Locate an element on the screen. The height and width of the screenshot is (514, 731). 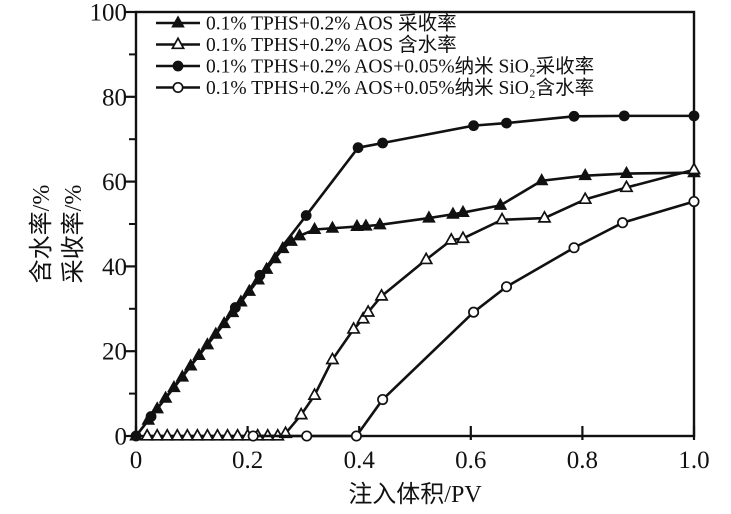
y-axis-tick-label: 40 is located at coordinates (114, 267).